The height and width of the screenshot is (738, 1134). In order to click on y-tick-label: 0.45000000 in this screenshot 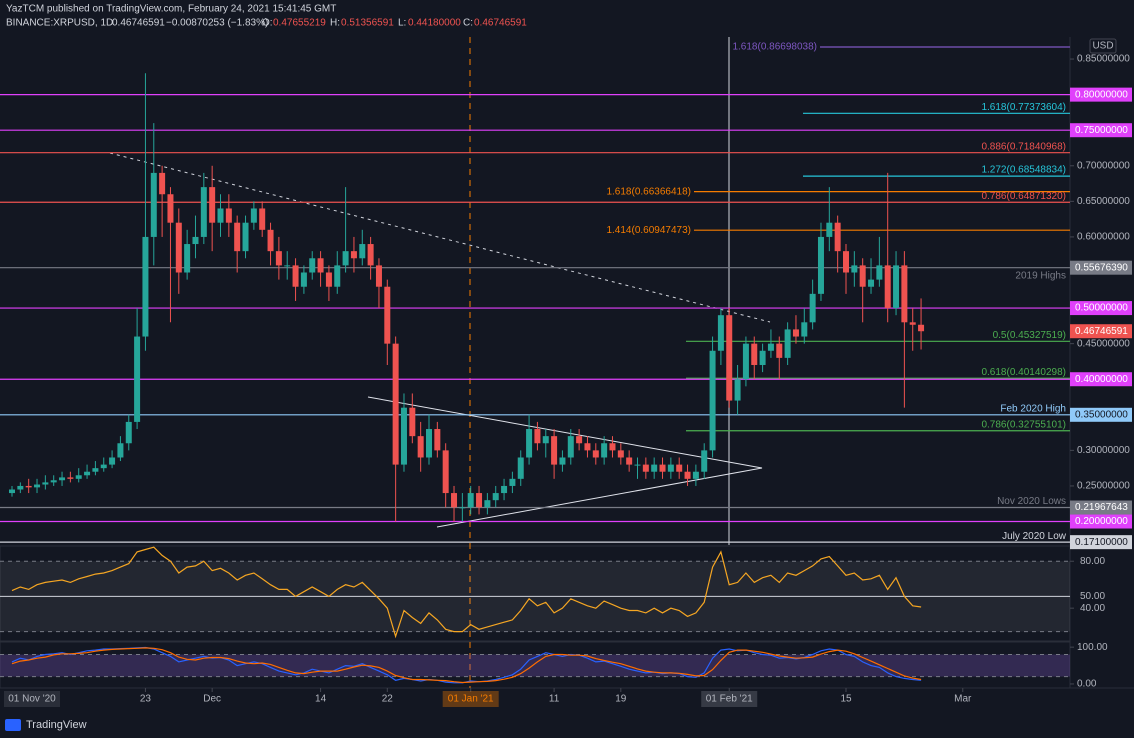, I will do `click(1103, 343)`.